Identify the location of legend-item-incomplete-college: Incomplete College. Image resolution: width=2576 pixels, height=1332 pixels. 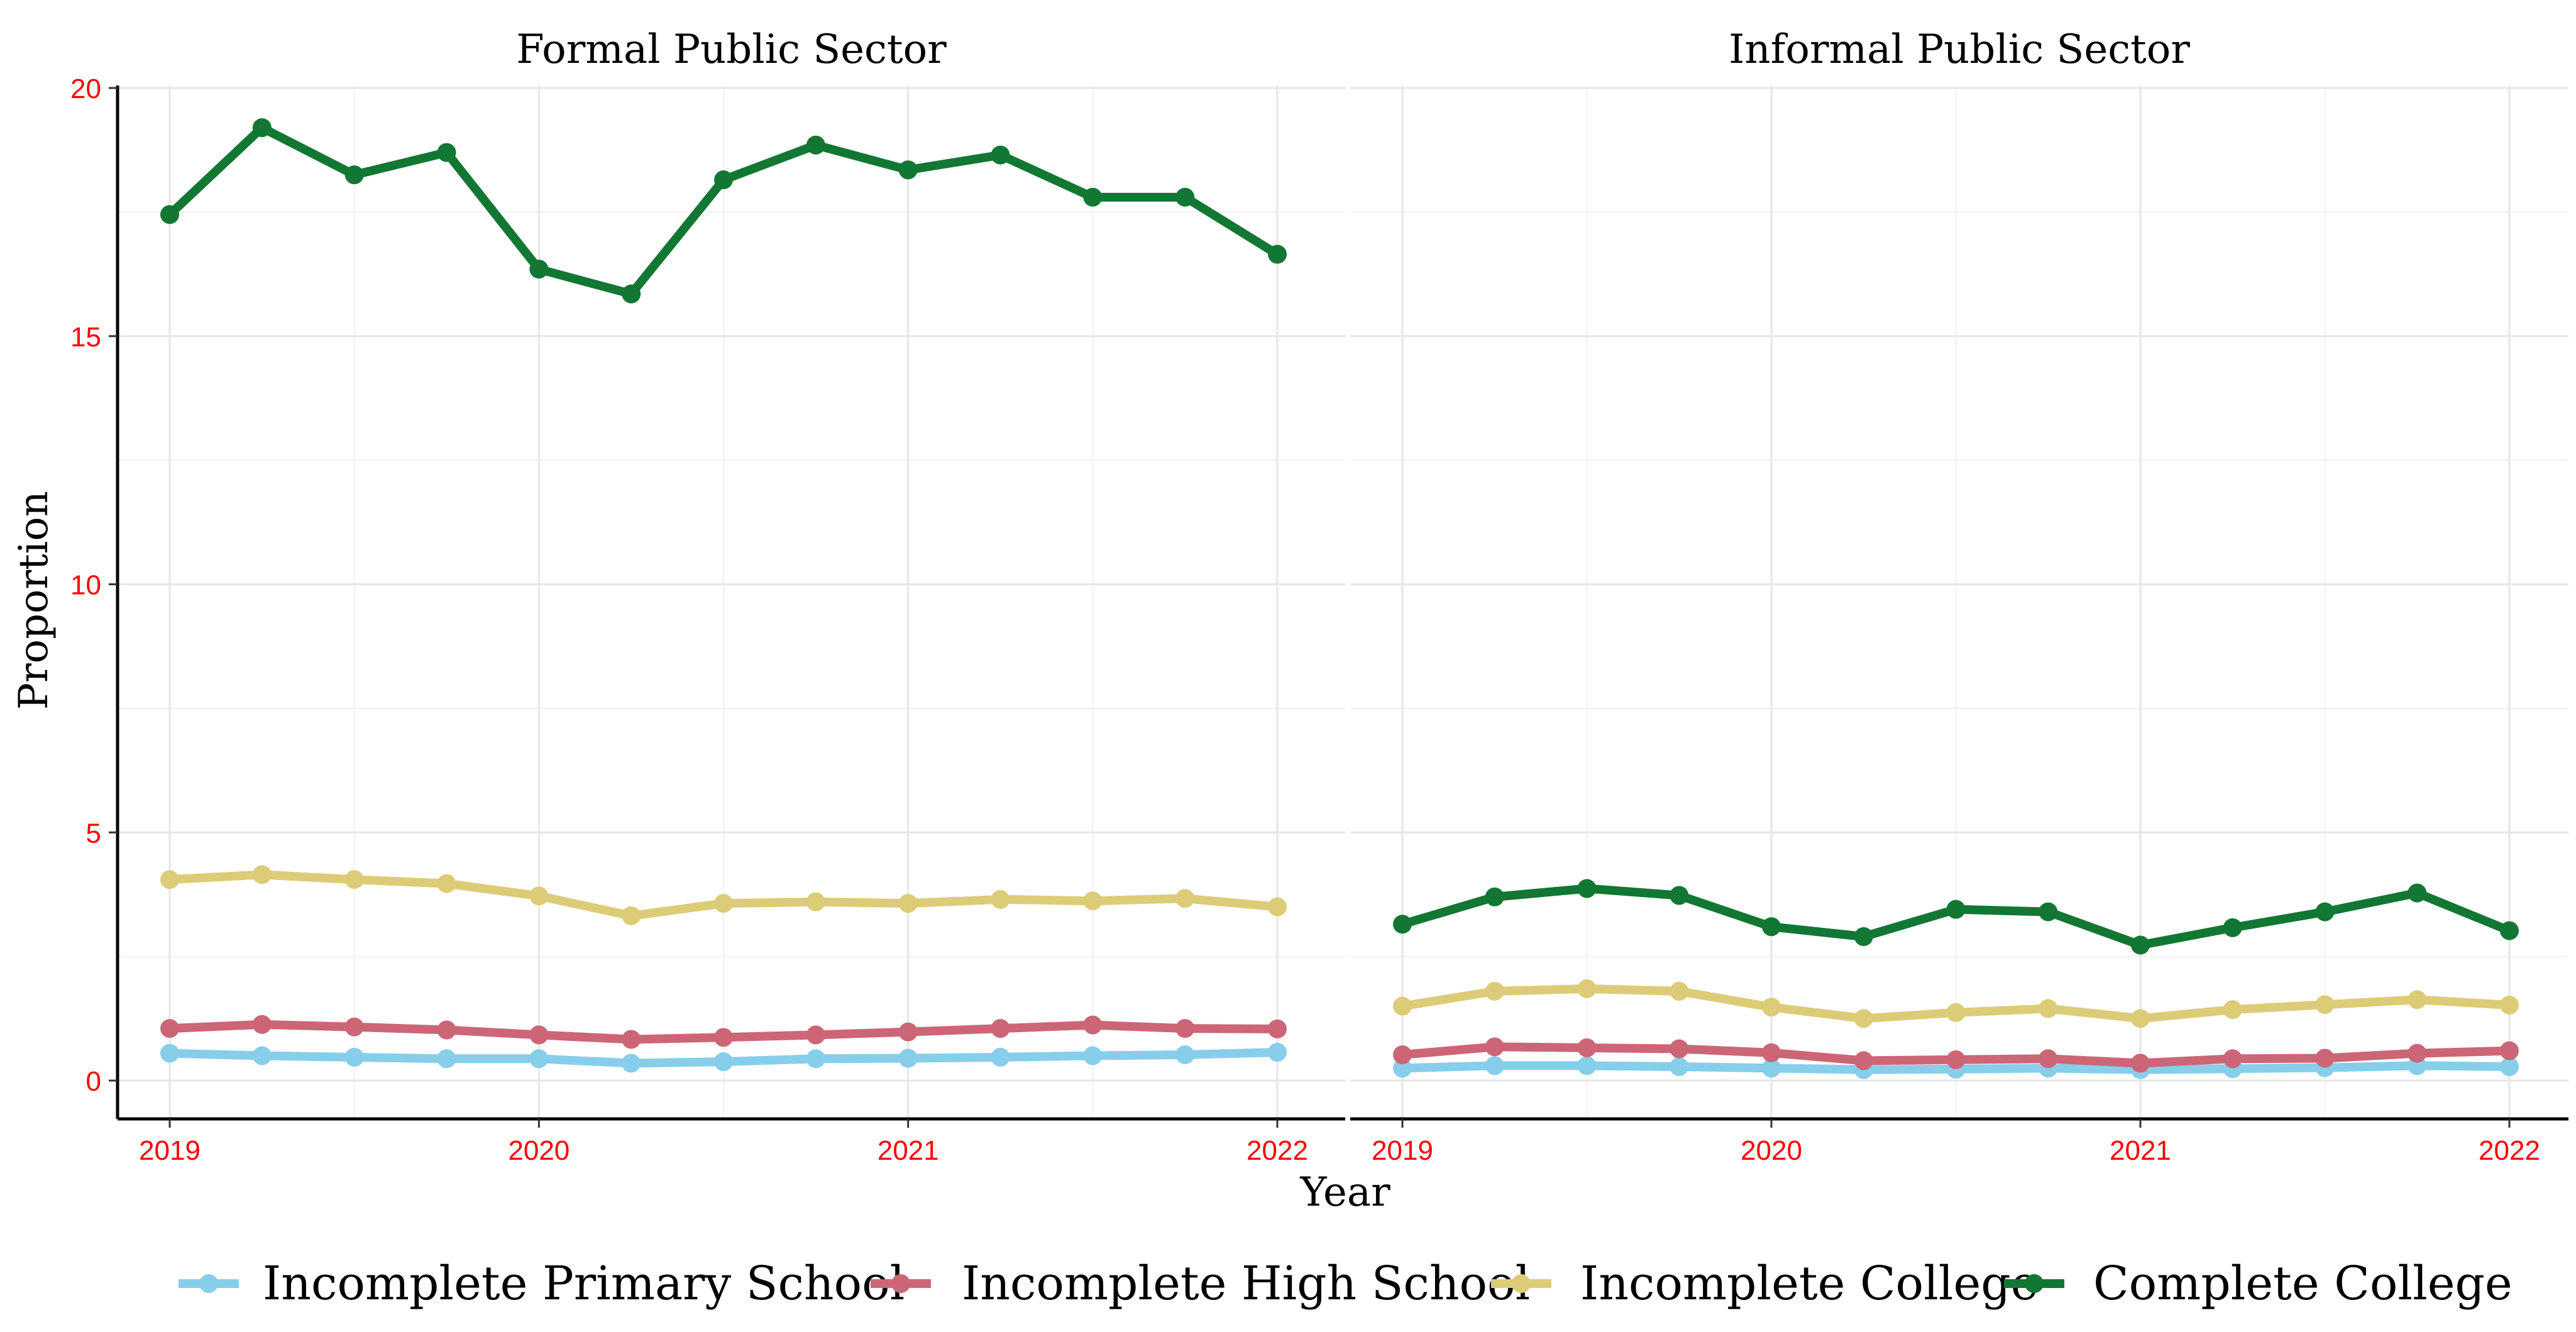
(1764, 1284).